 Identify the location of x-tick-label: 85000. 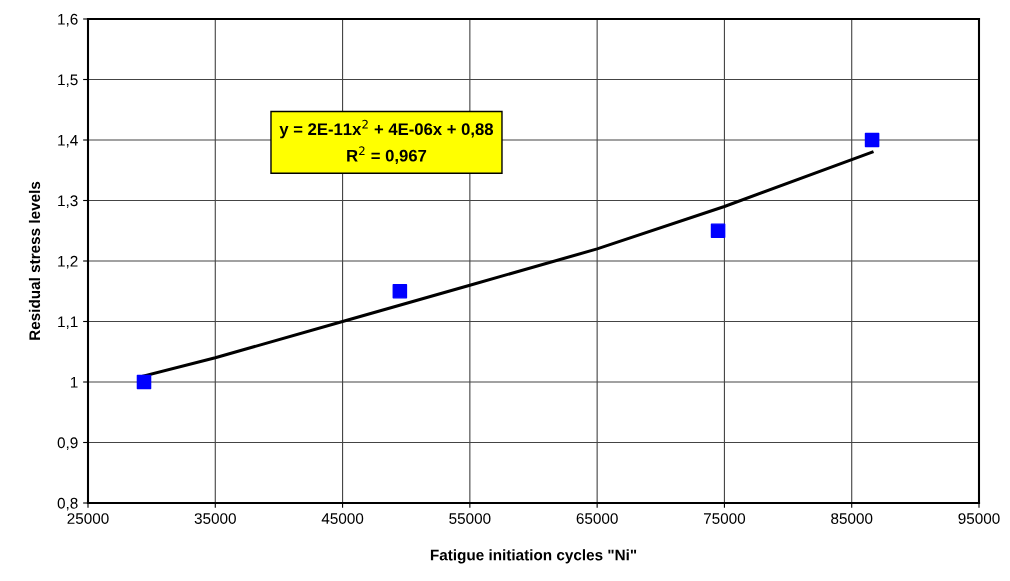
(852, 518).